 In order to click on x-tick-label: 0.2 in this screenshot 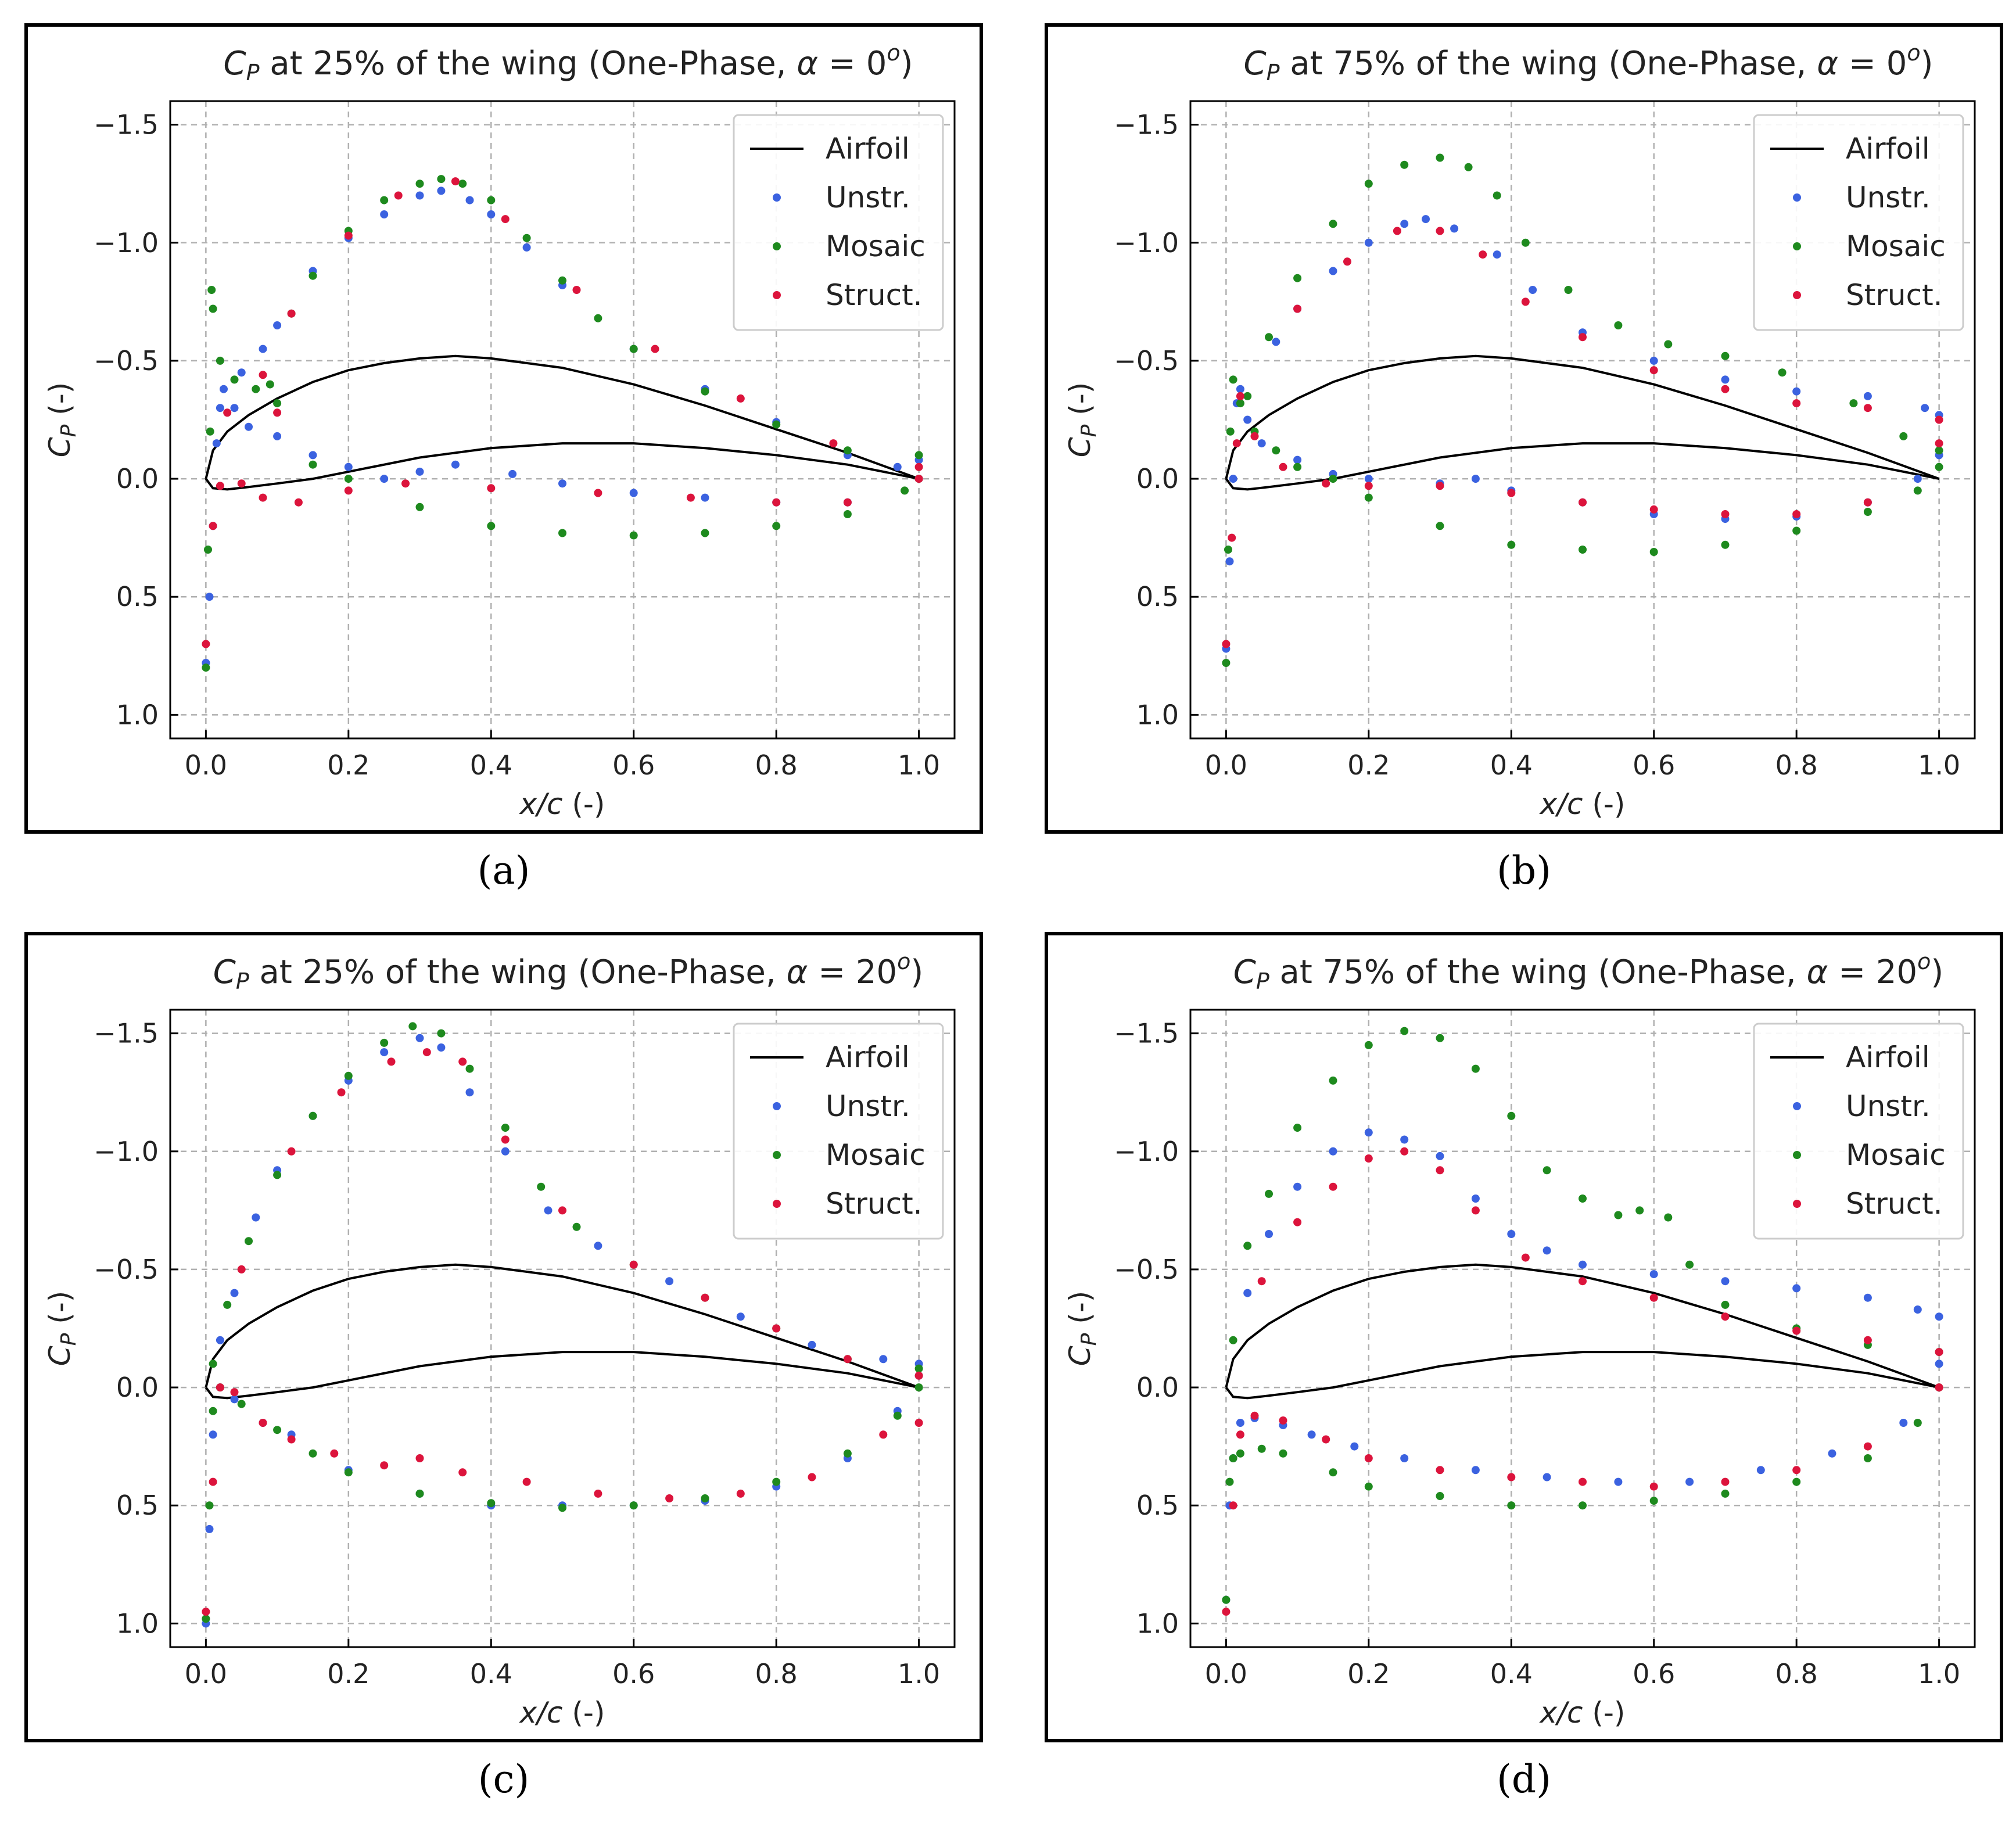, I will do `click(1368, 1673)`.